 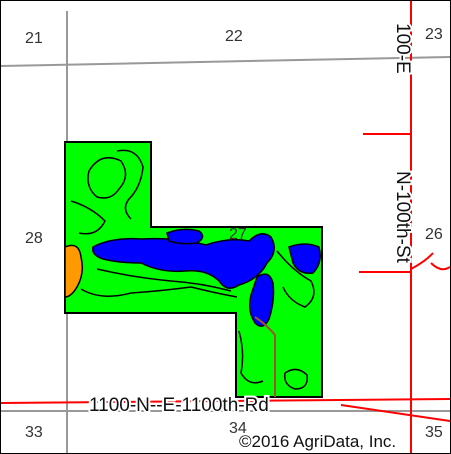 I want to click on soil-zone-blue-south, so click(x=261, y=300).